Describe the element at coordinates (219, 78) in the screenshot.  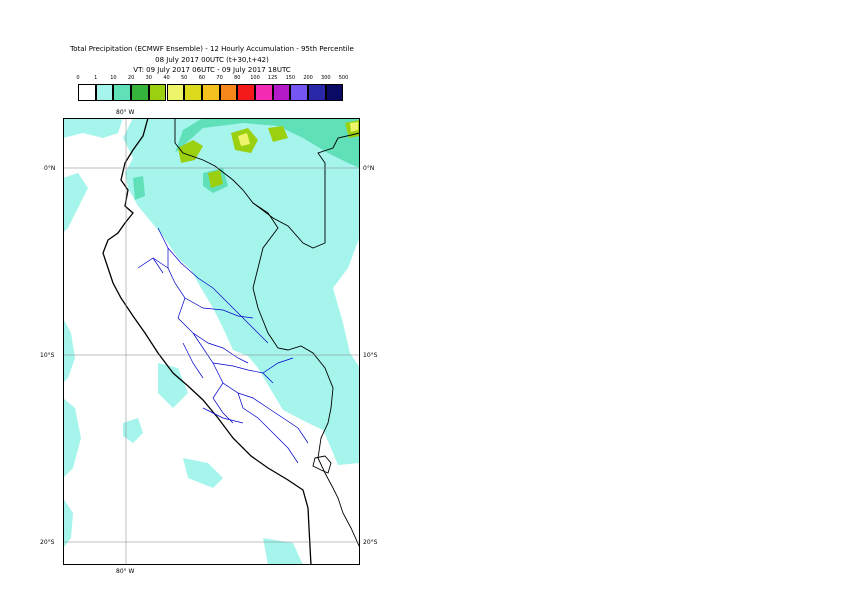
I see `legend-threshold-label: 70` at that location.